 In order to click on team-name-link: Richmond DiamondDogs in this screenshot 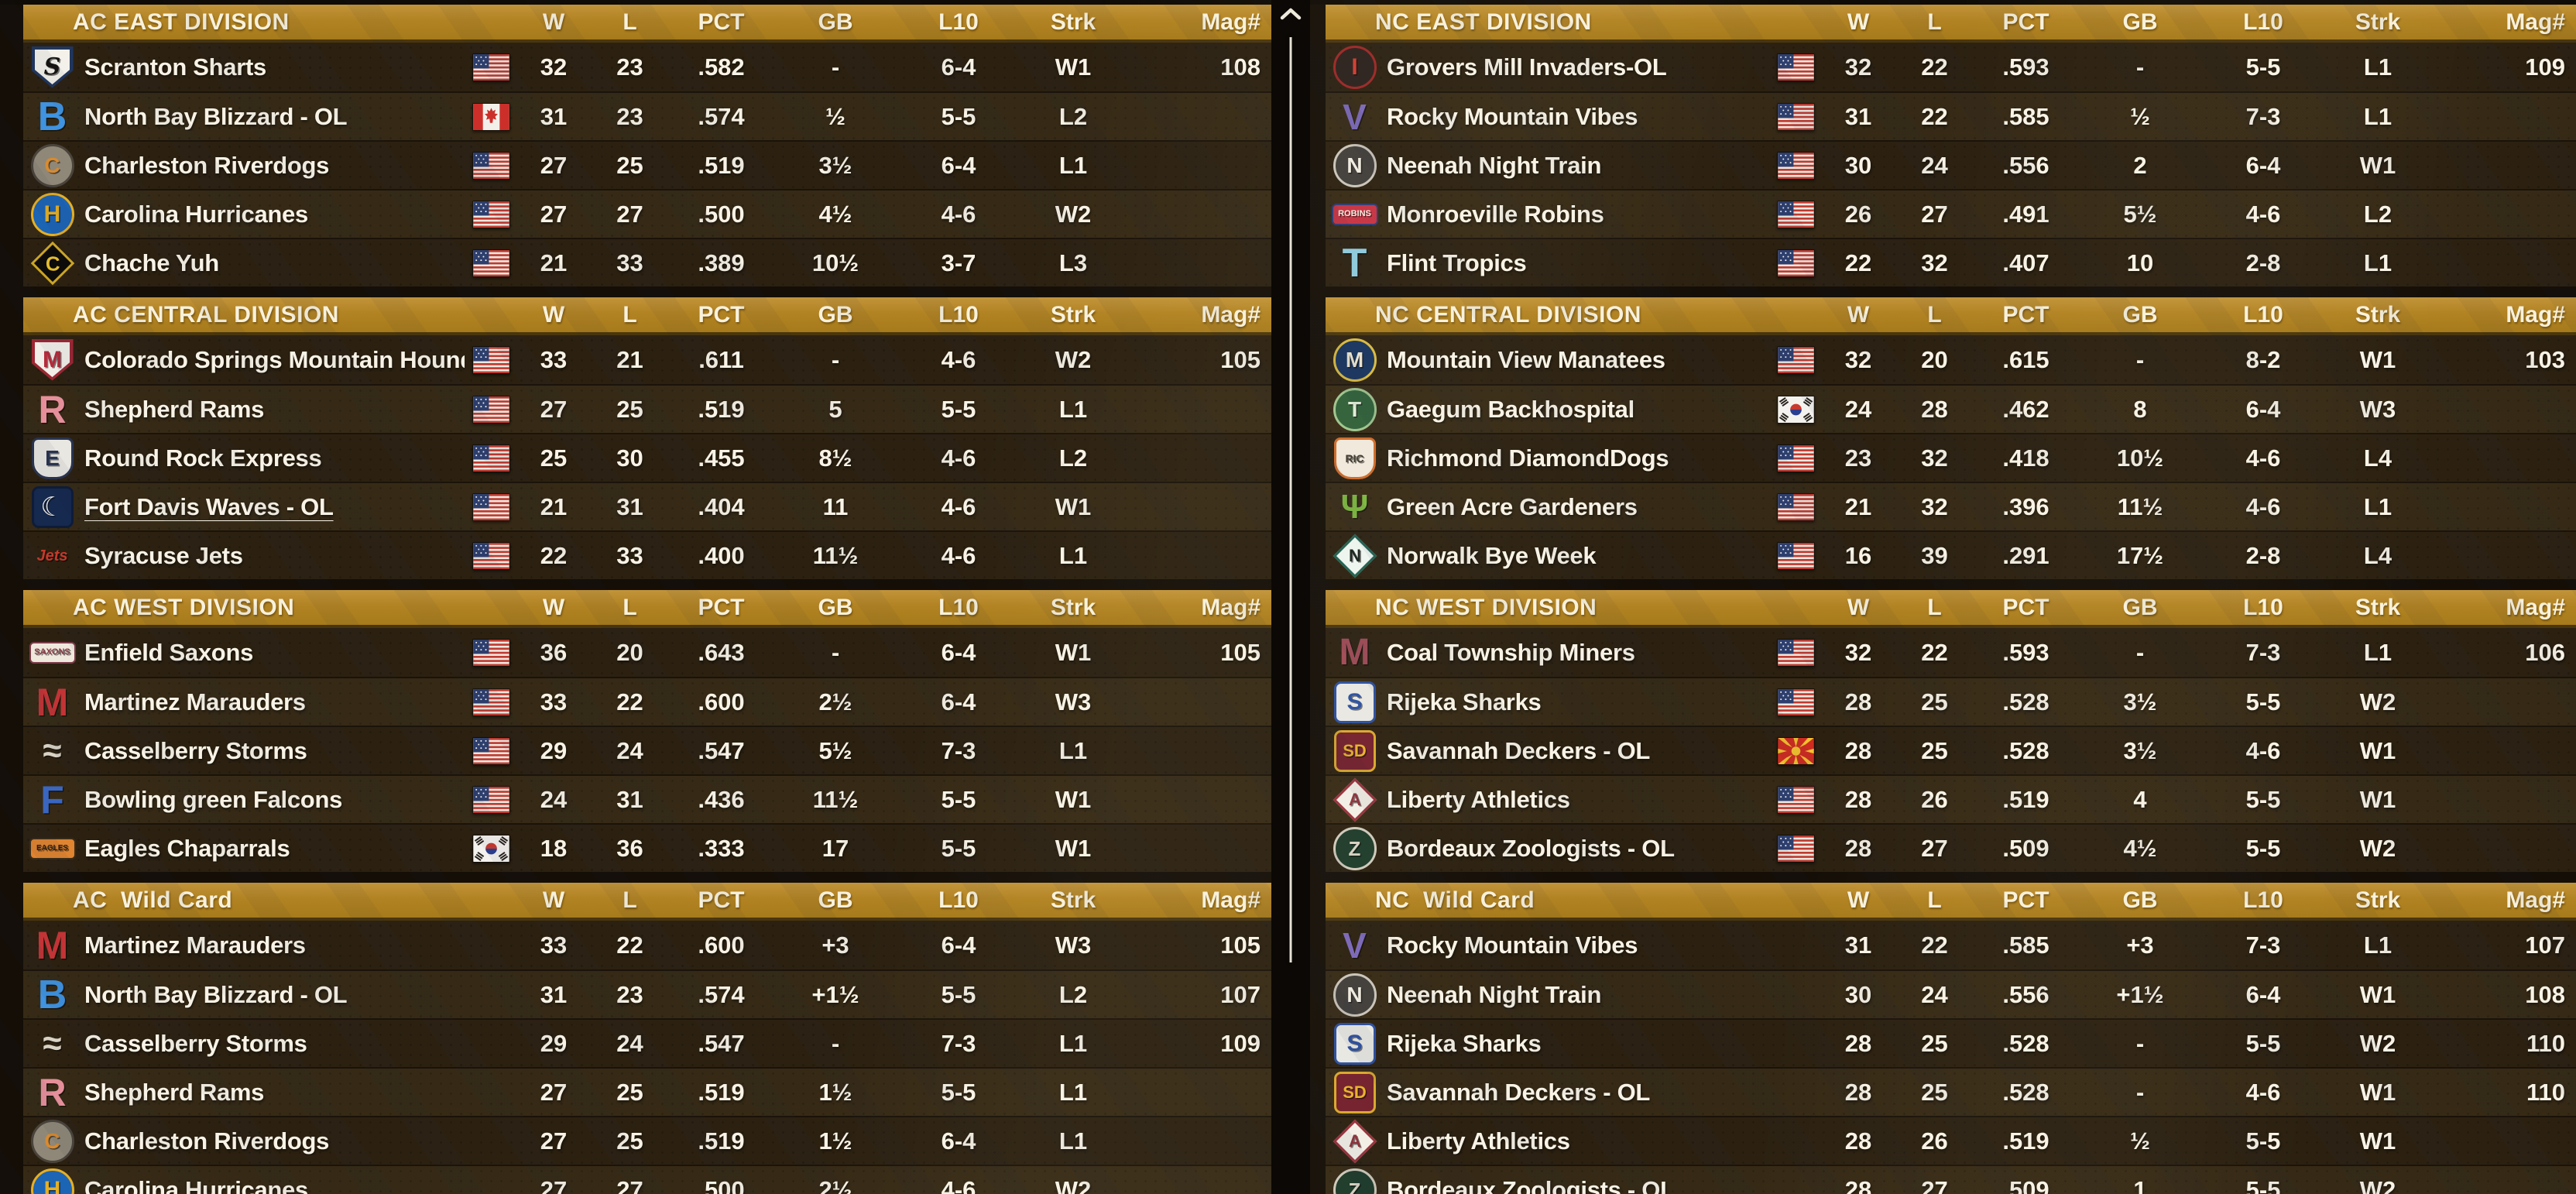, I will do `click(1528, 458)`.